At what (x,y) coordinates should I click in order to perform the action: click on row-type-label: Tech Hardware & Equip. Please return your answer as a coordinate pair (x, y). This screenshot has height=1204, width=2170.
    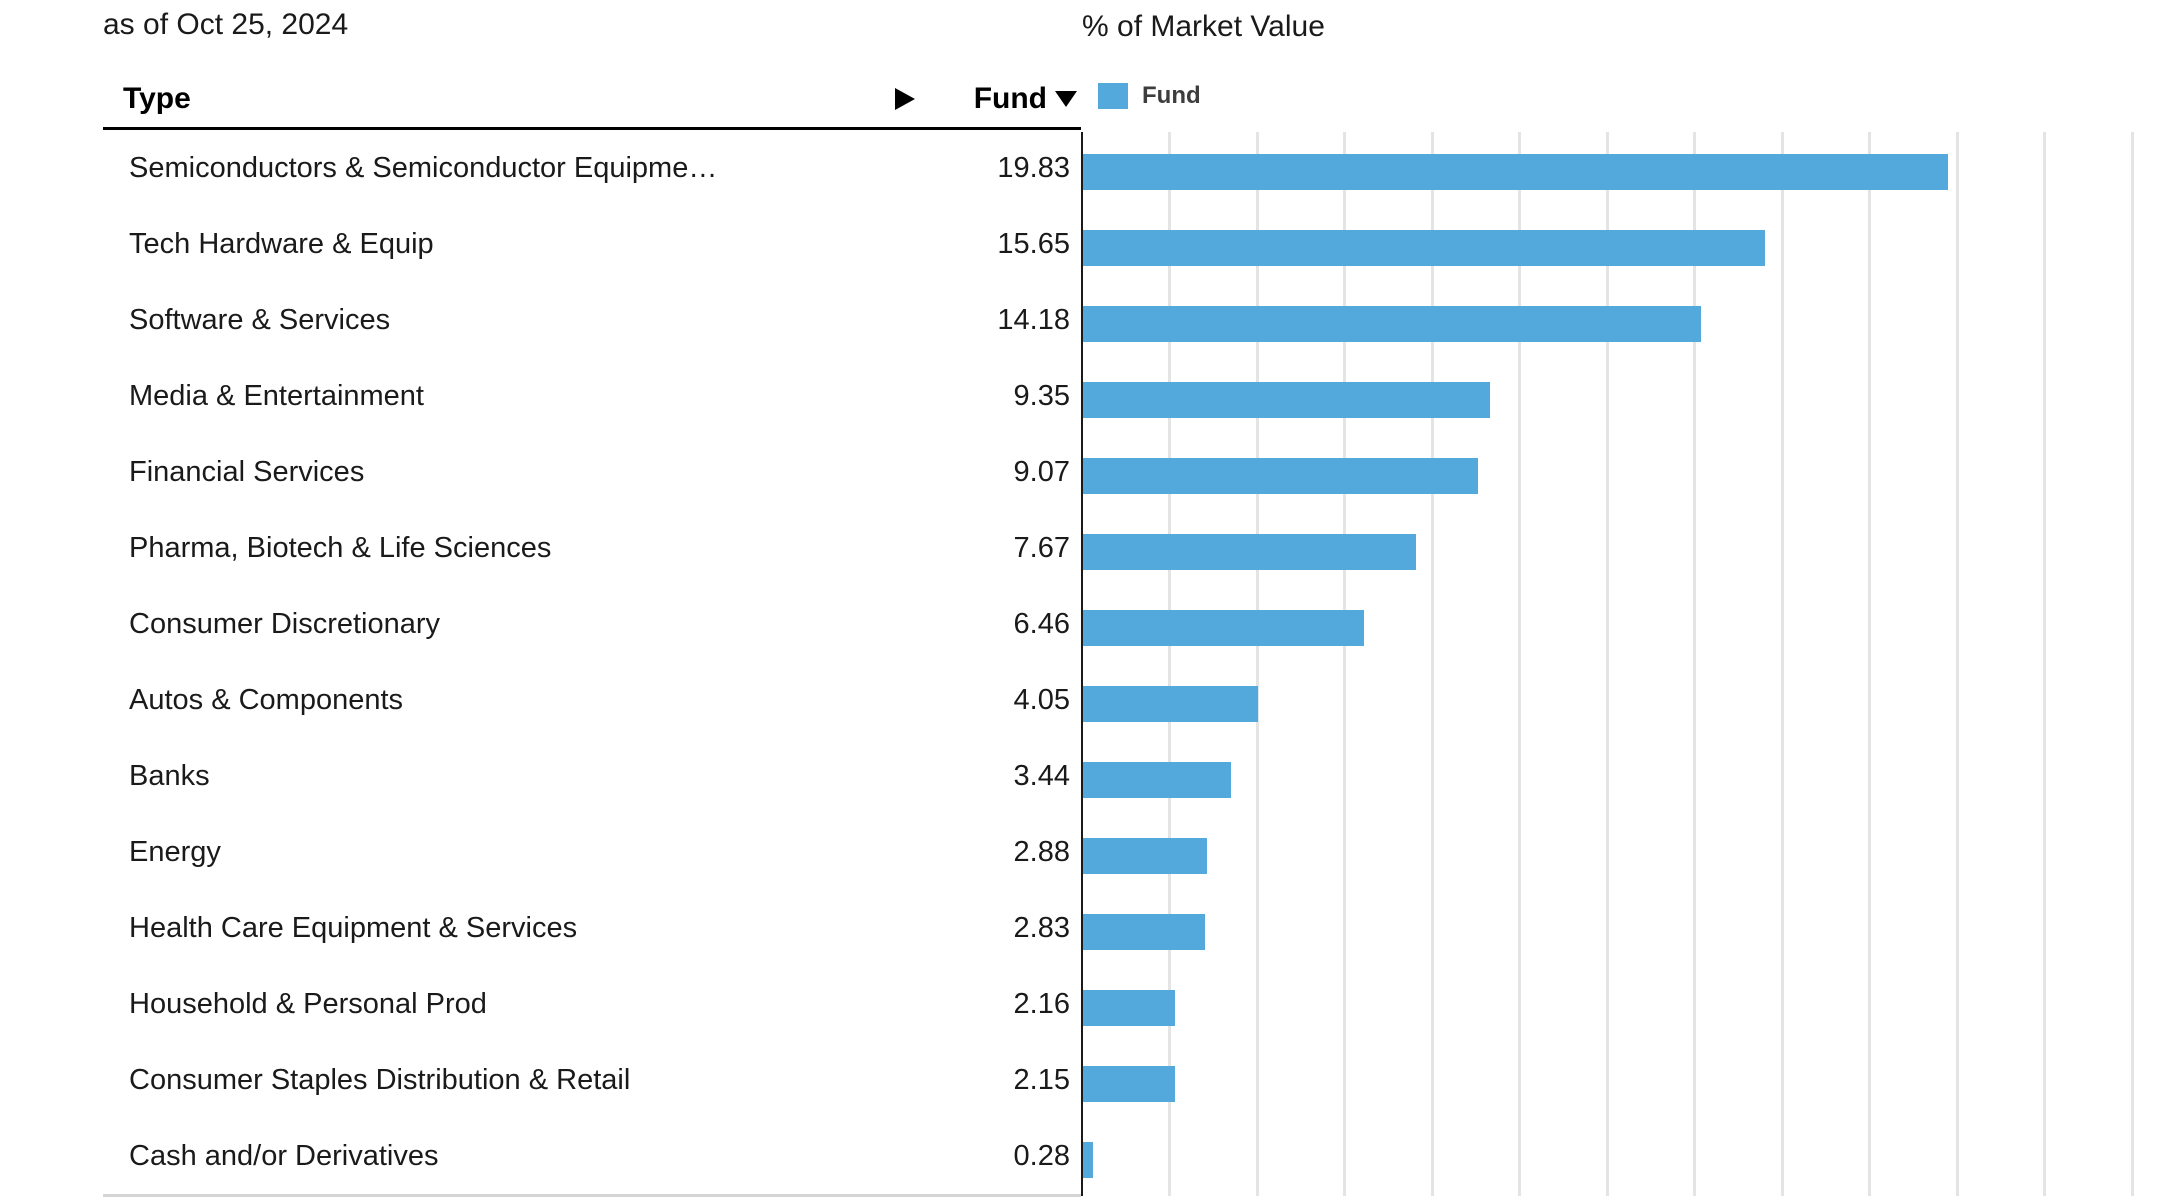
    Looking at the image, I should click on (281, 243).